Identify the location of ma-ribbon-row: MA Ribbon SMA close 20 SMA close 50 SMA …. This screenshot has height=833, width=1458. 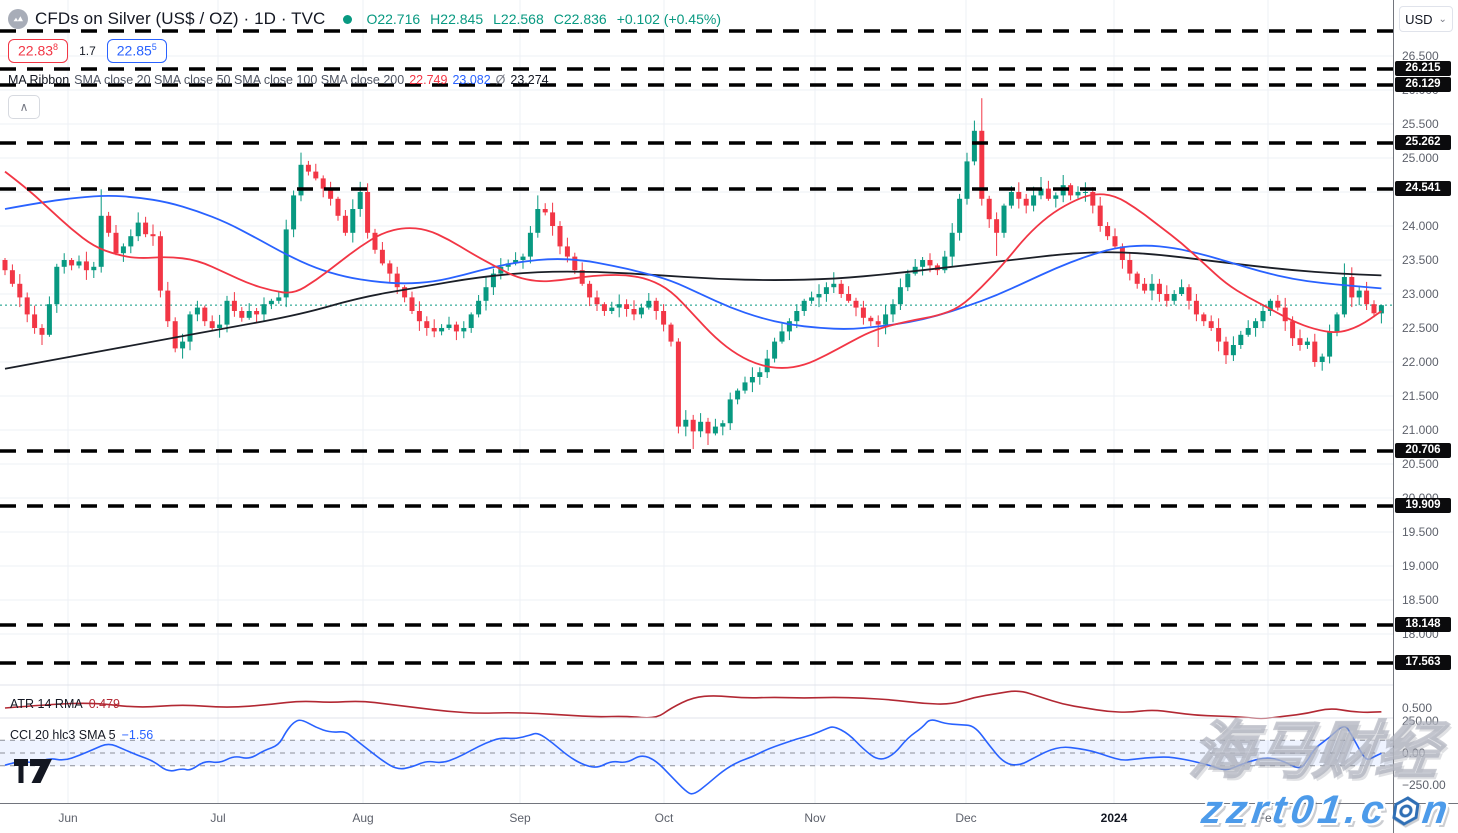
(364, 80).